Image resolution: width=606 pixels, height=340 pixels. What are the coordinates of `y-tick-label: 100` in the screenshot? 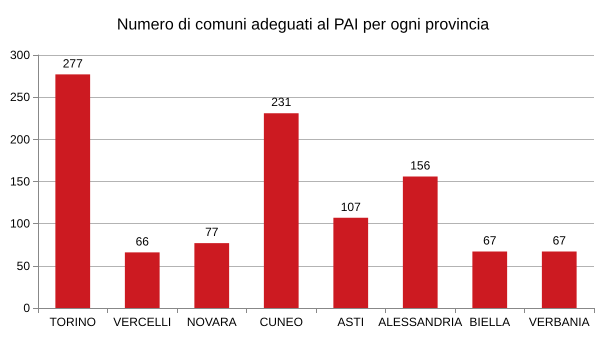 It's located at (20, 223).